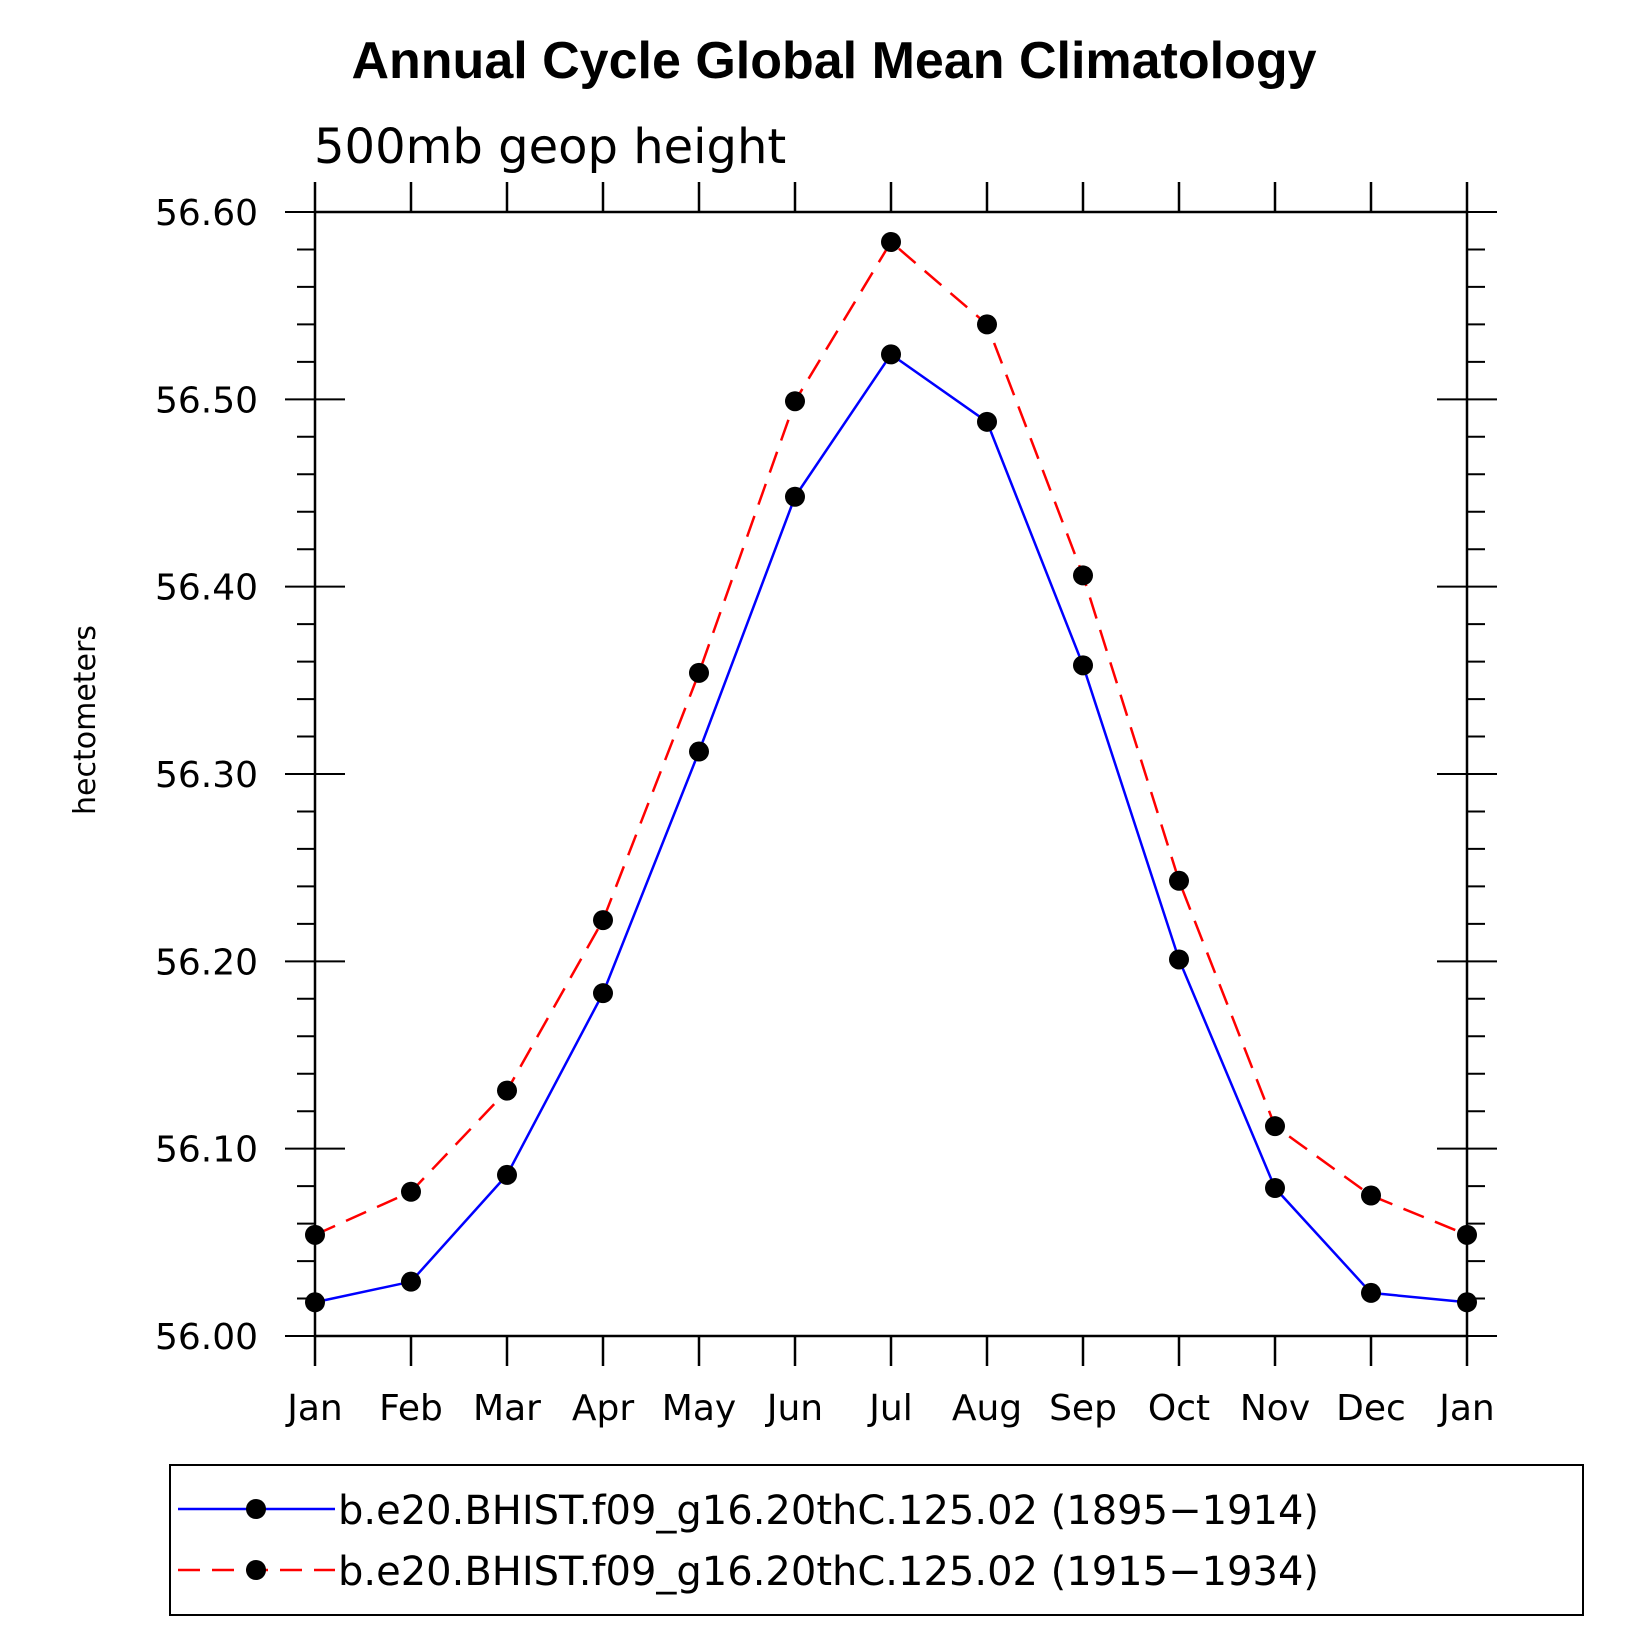  I want to click on y-tick-label: 56.50, so click(206, 400).